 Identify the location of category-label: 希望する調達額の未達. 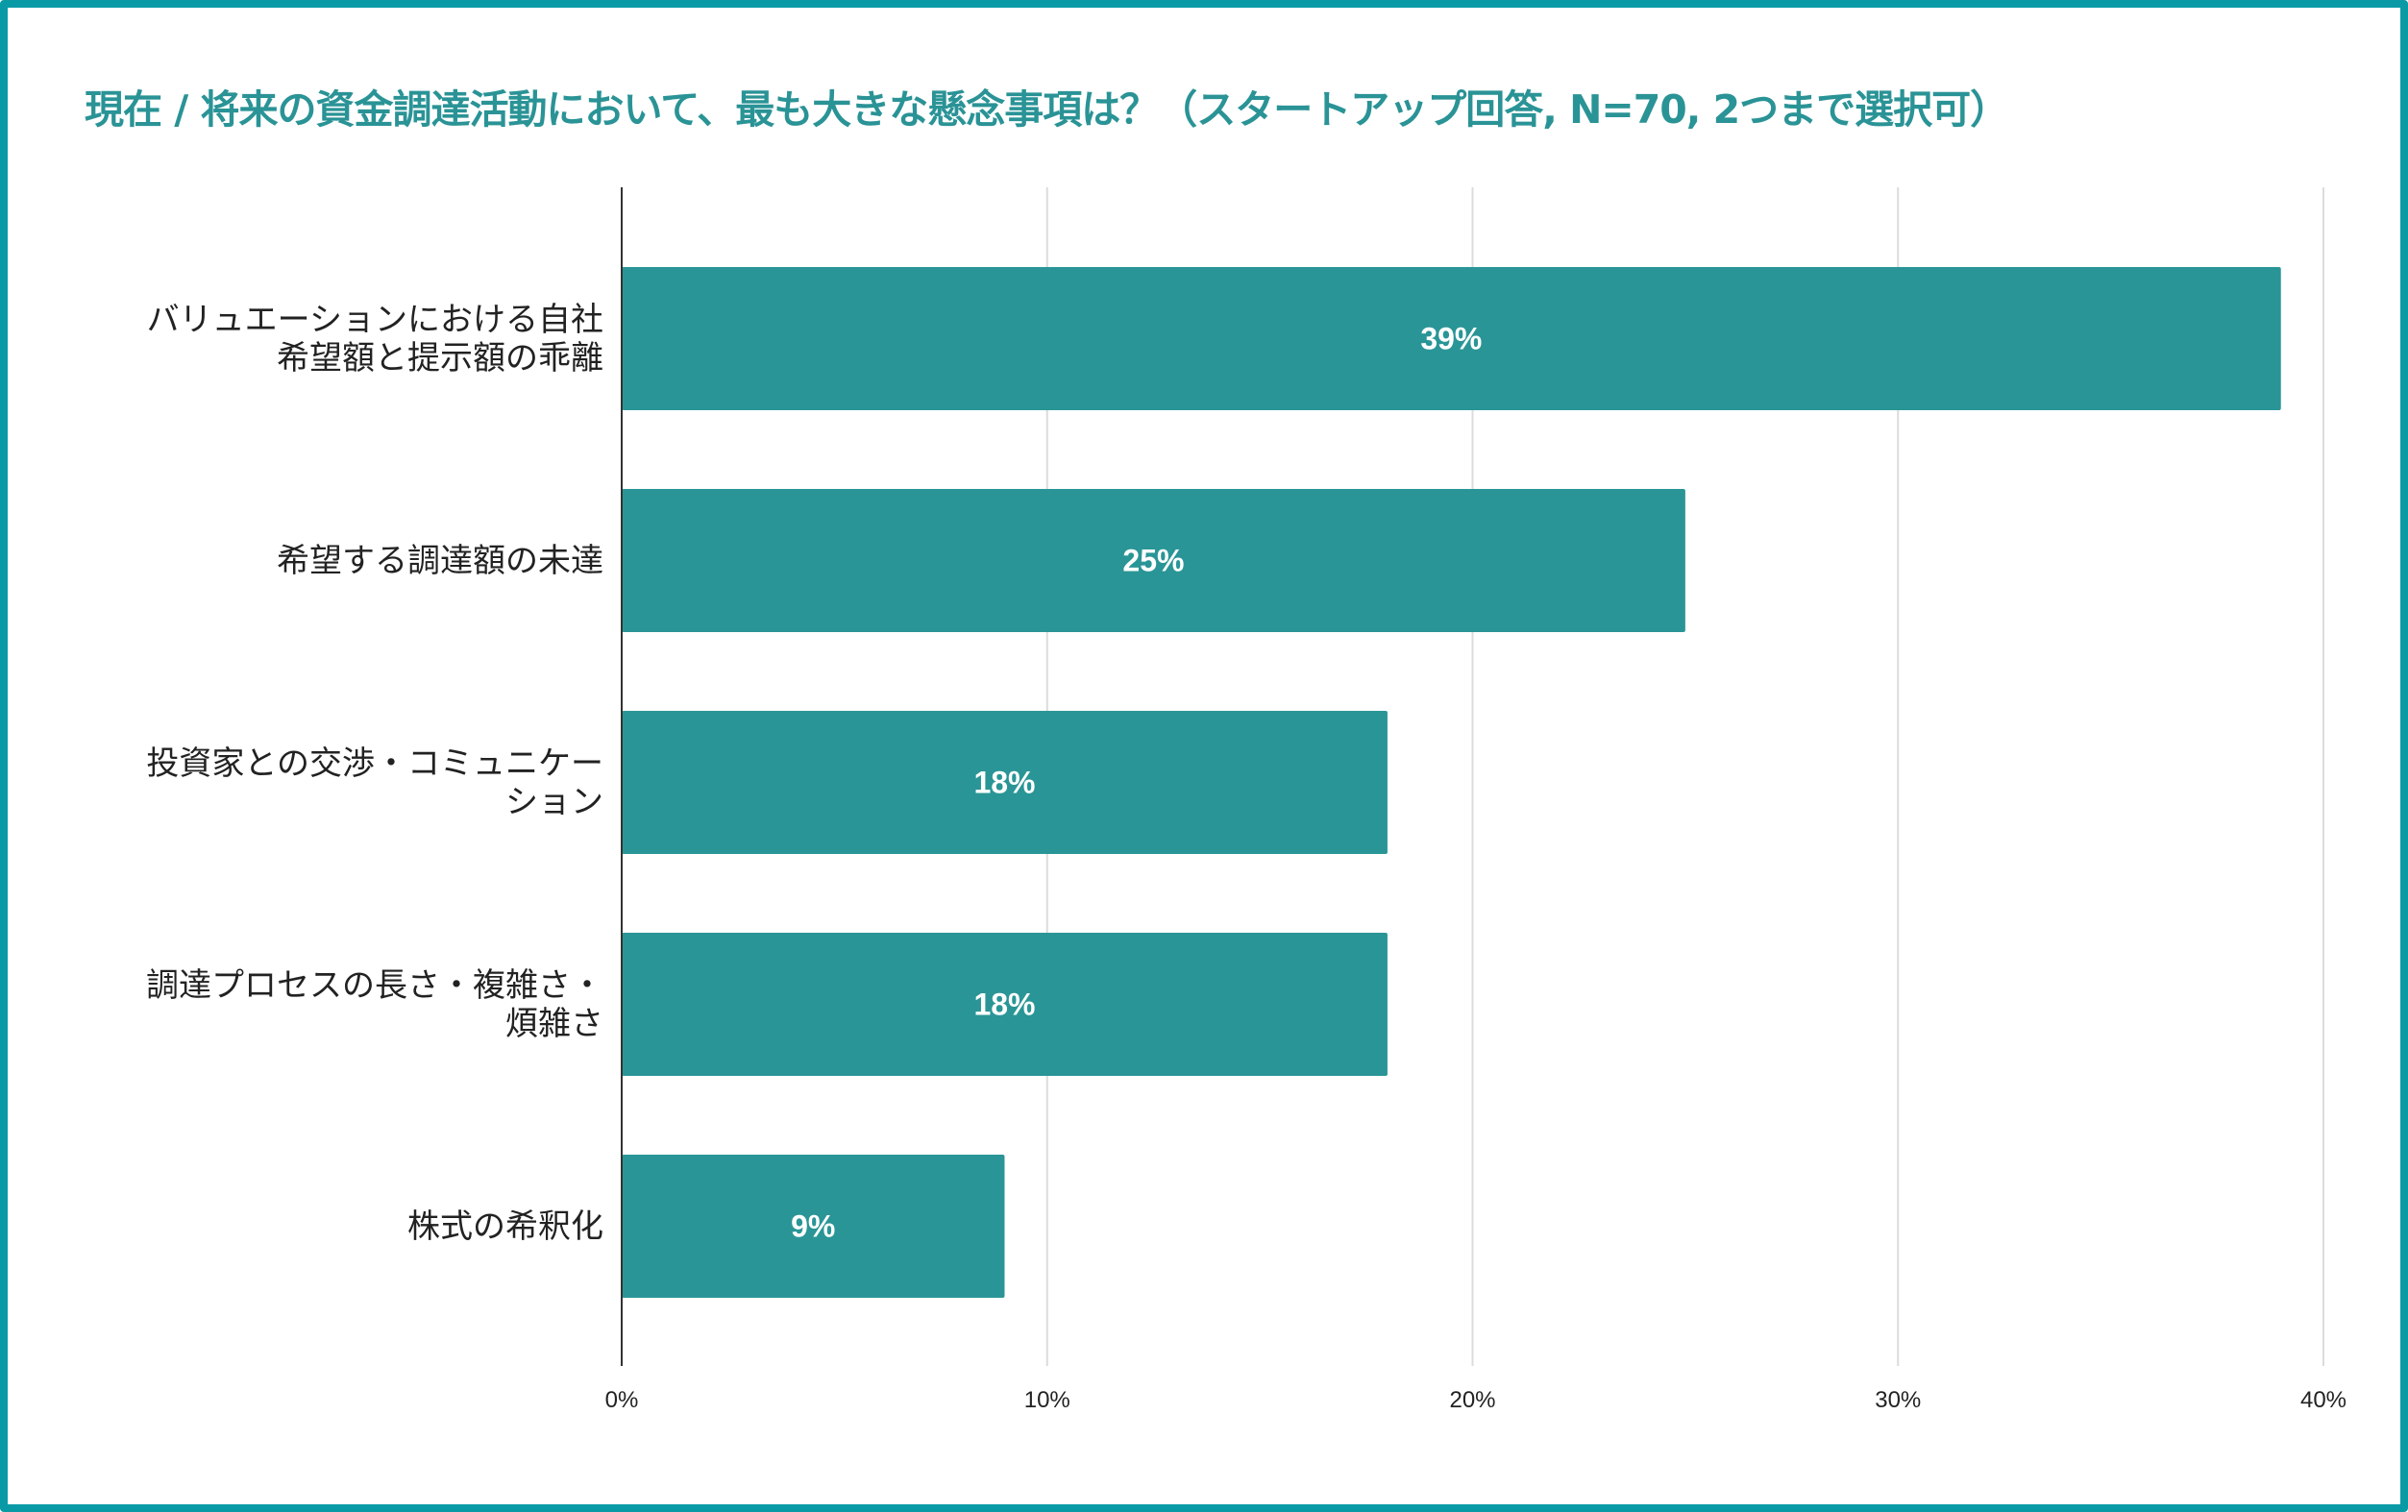
(440, 560).